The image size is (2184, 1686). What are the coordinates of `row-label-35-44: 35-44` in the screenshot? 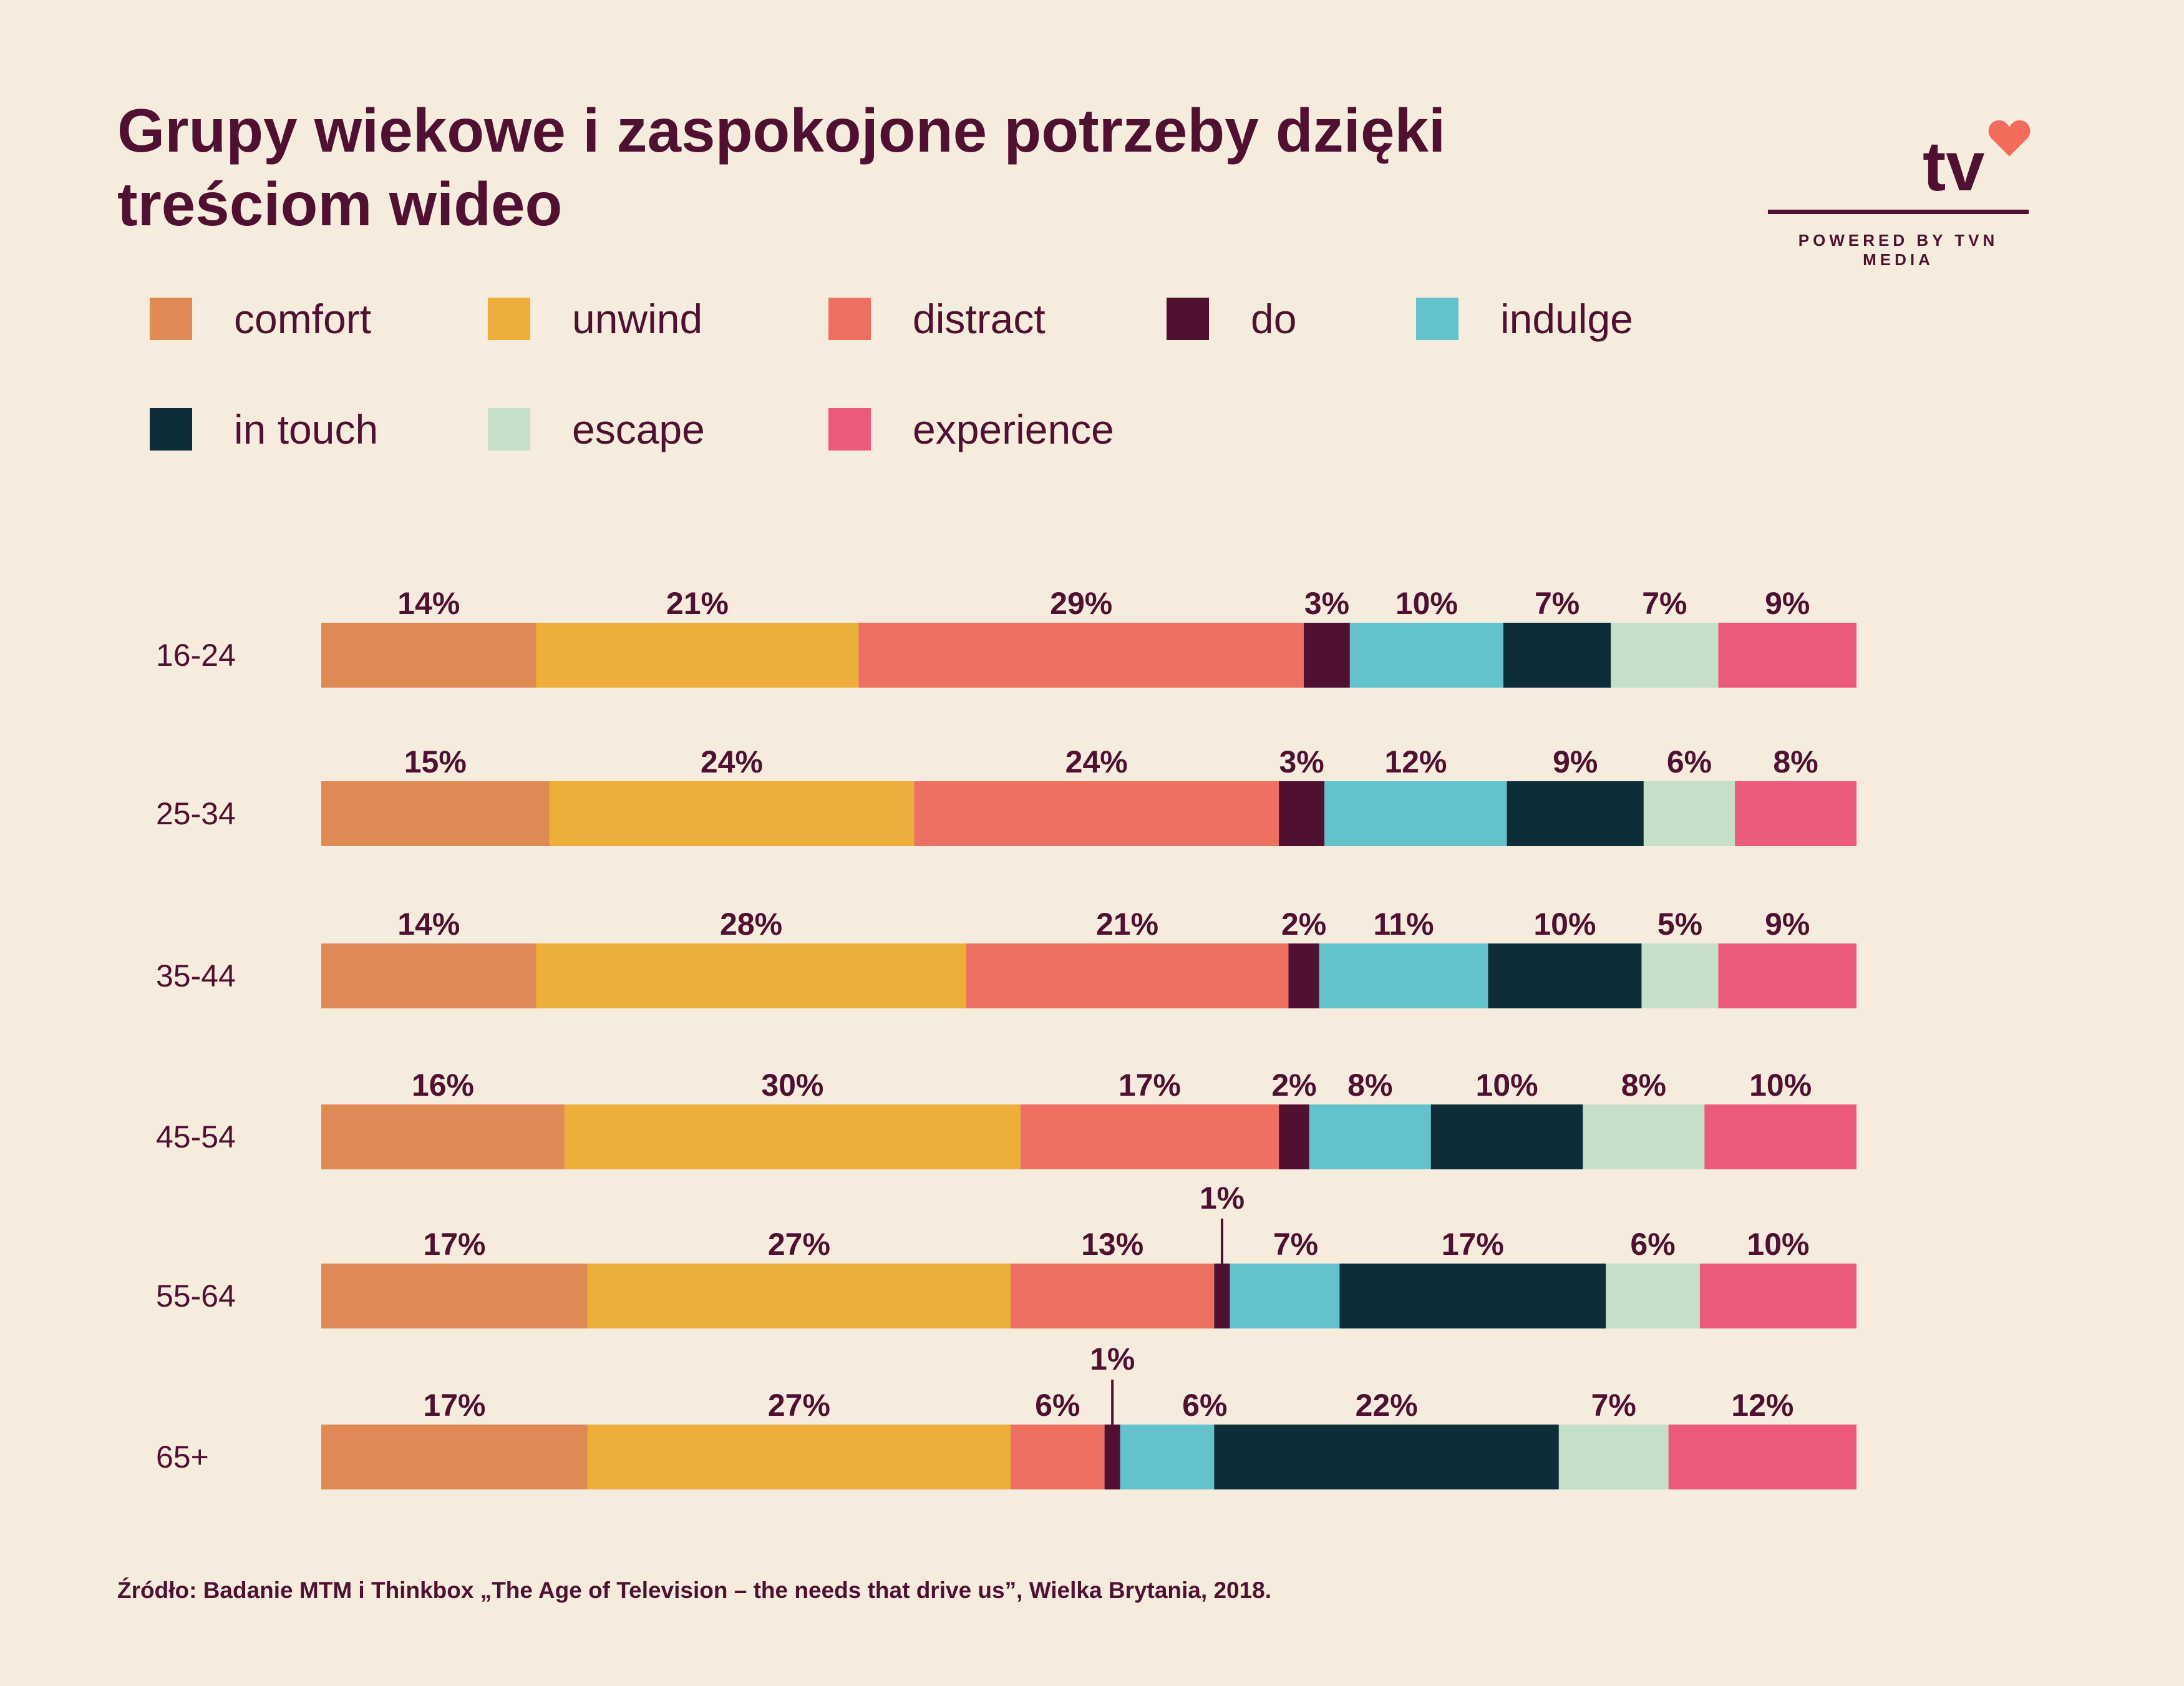 It's located at (196, 975).